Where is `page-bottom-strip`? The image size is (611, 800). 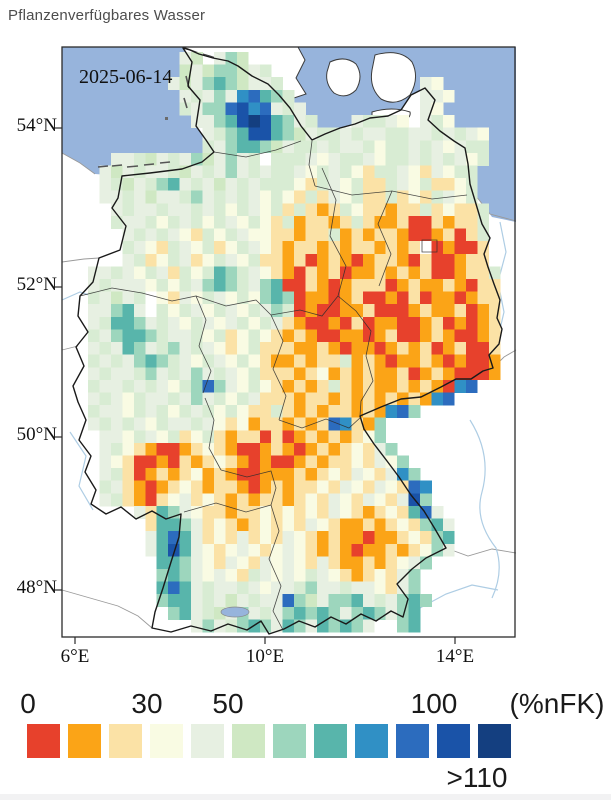 page-bottom-strip is located at coordinates (305, 797).